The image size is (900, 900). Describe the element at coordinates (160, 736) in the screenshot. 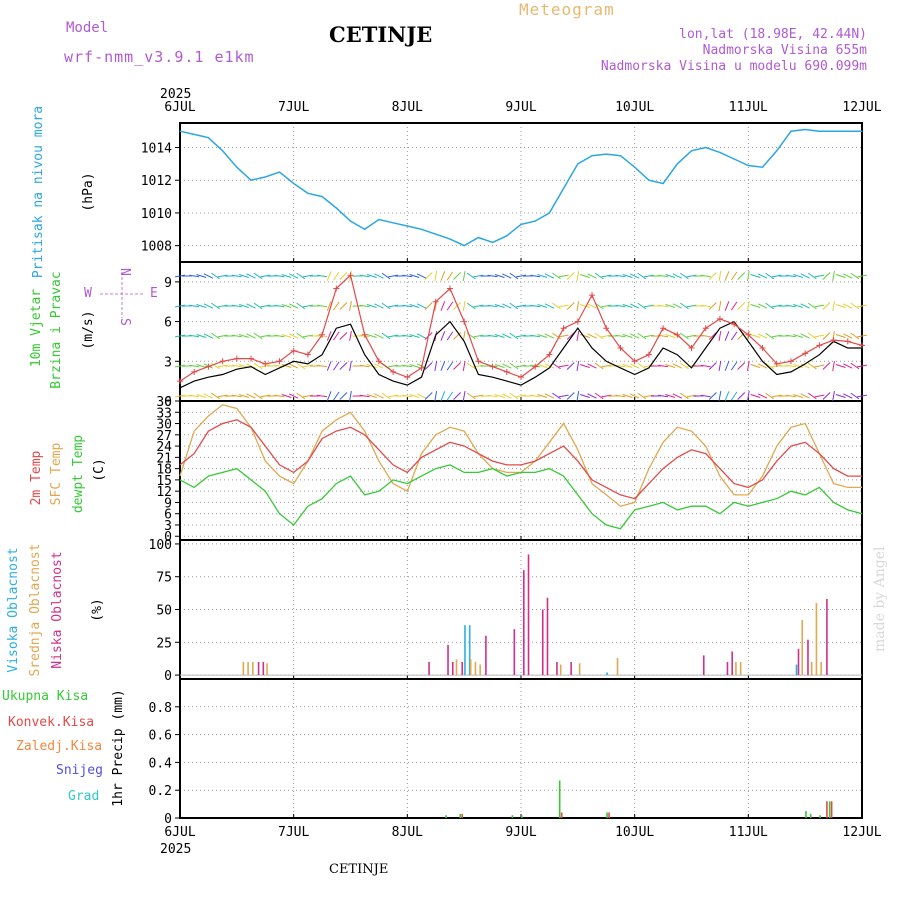

I see `ytick-label-precip: 0.6` at that location.